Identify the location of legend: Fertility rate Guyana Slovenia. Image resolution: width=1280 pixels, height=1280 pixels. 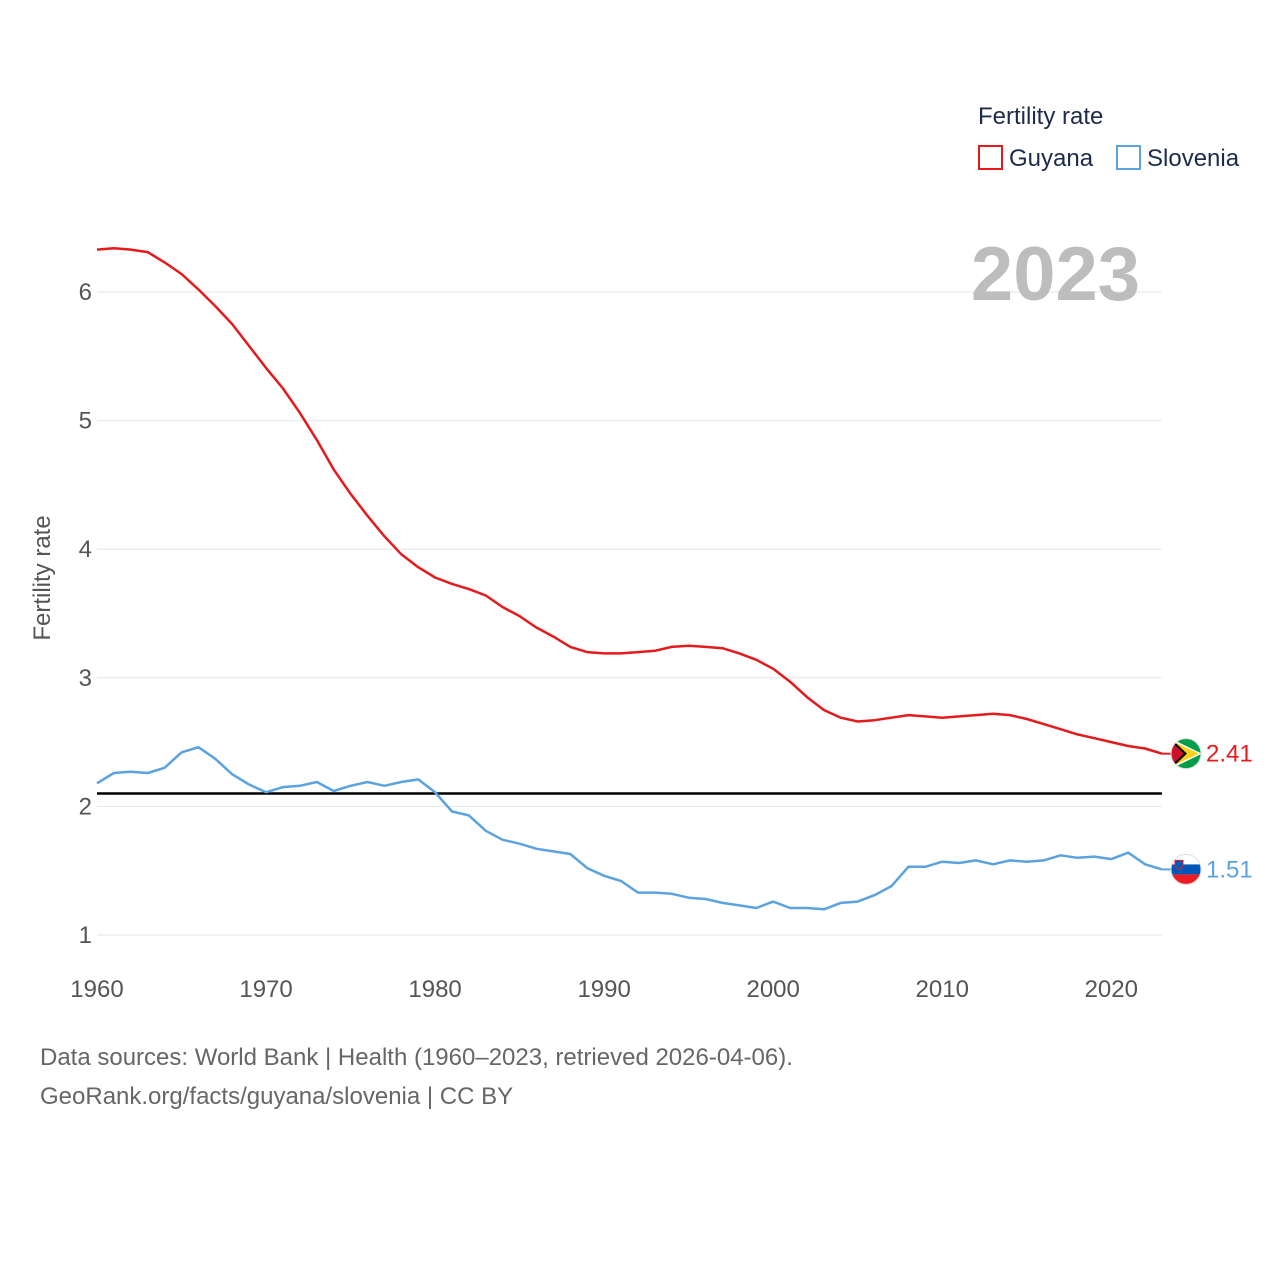
(1109, 137).